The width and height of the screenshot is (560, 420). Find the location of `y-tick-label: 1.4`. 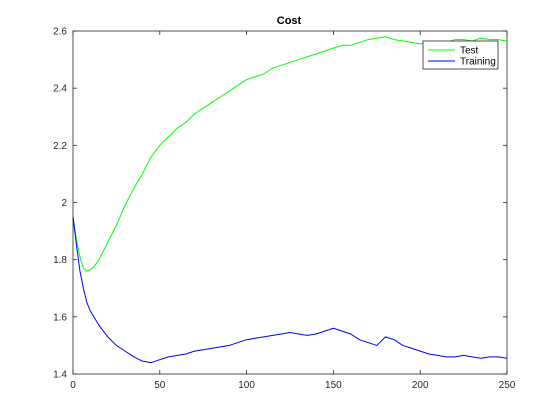

y-tick-label: 1.4 is located at coordinates (60, 375).